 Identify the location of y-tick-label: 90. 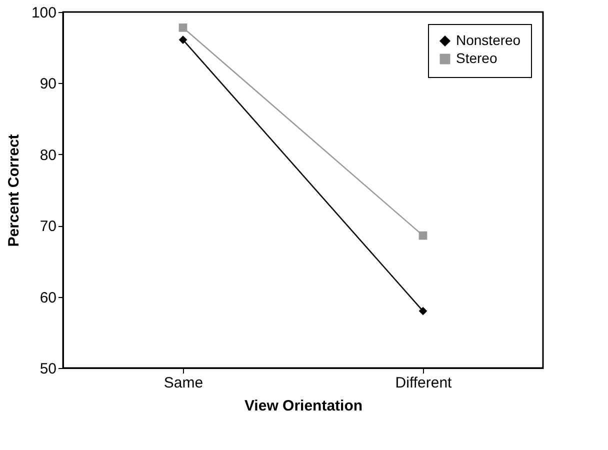
(48, 84).